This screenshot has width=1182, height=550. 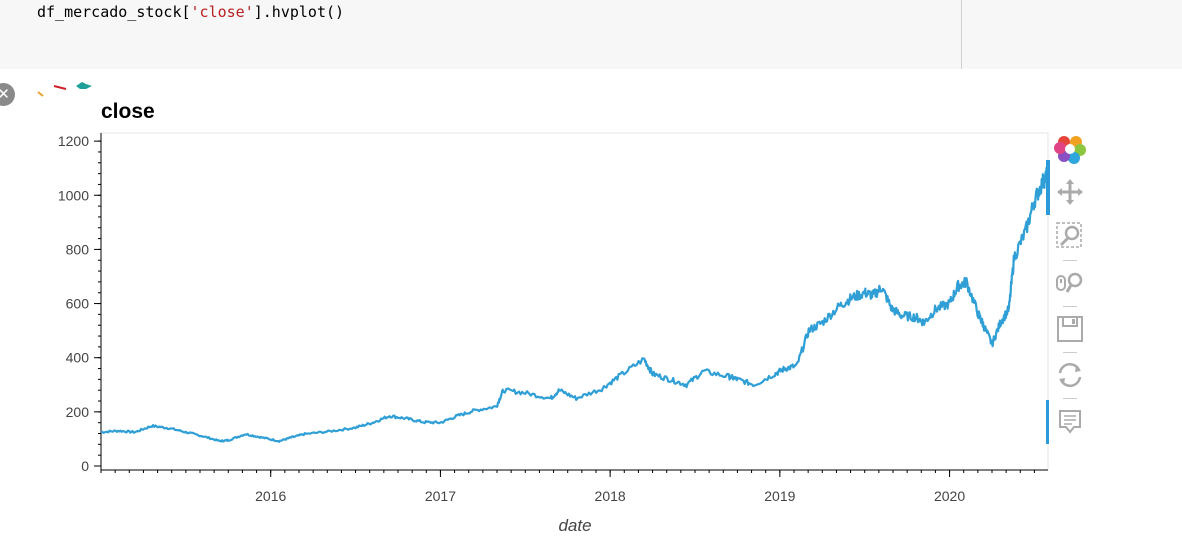 What do you see at coordinates (222, 12) in the screenshot?
I see `code-string-literal: 'close'` at bounding box center [222, 12].